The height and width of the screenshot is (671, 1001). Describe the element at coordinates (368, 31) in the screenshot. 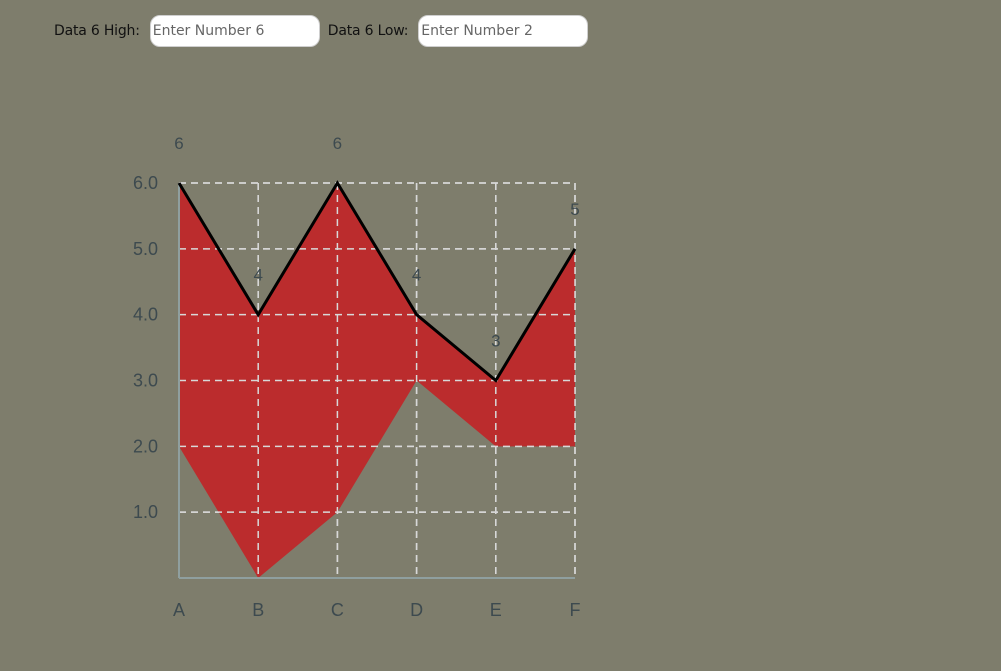

I see `low-label: Data 6 Low:` at that location.